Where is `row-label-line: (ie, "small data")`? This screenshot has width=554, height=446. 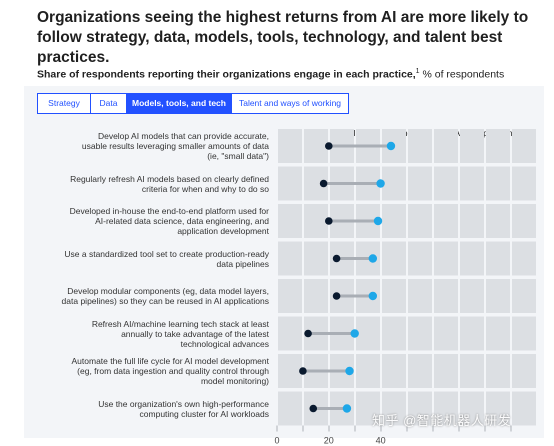
row-label-line: (ie, "small data") is located at coordinates (238, 156).